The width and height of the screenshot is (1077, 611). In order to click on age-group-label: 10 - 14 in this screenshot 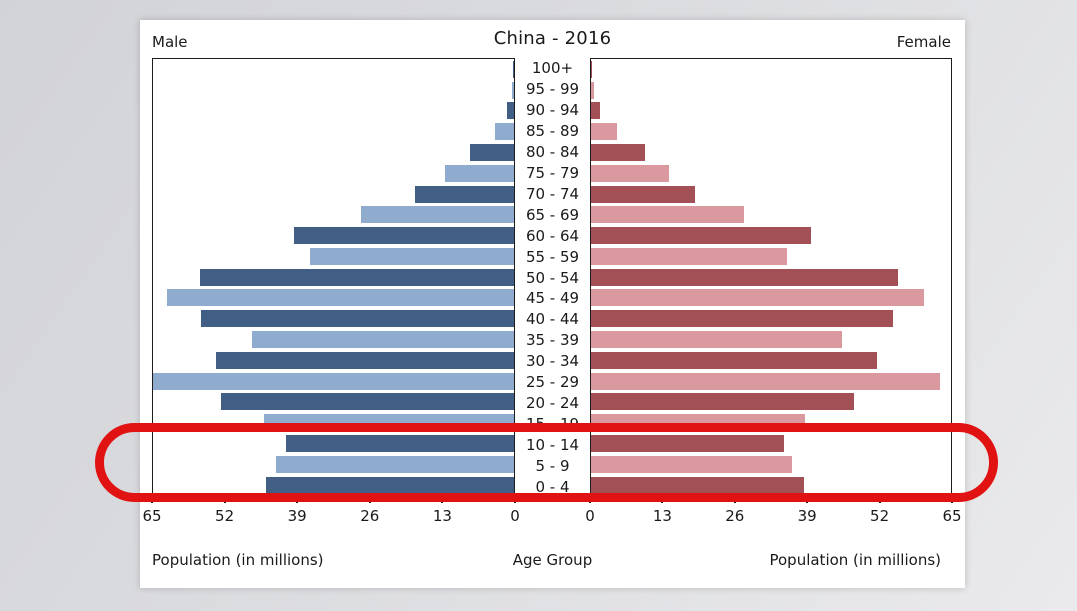, I will do `click(552, 445)`.